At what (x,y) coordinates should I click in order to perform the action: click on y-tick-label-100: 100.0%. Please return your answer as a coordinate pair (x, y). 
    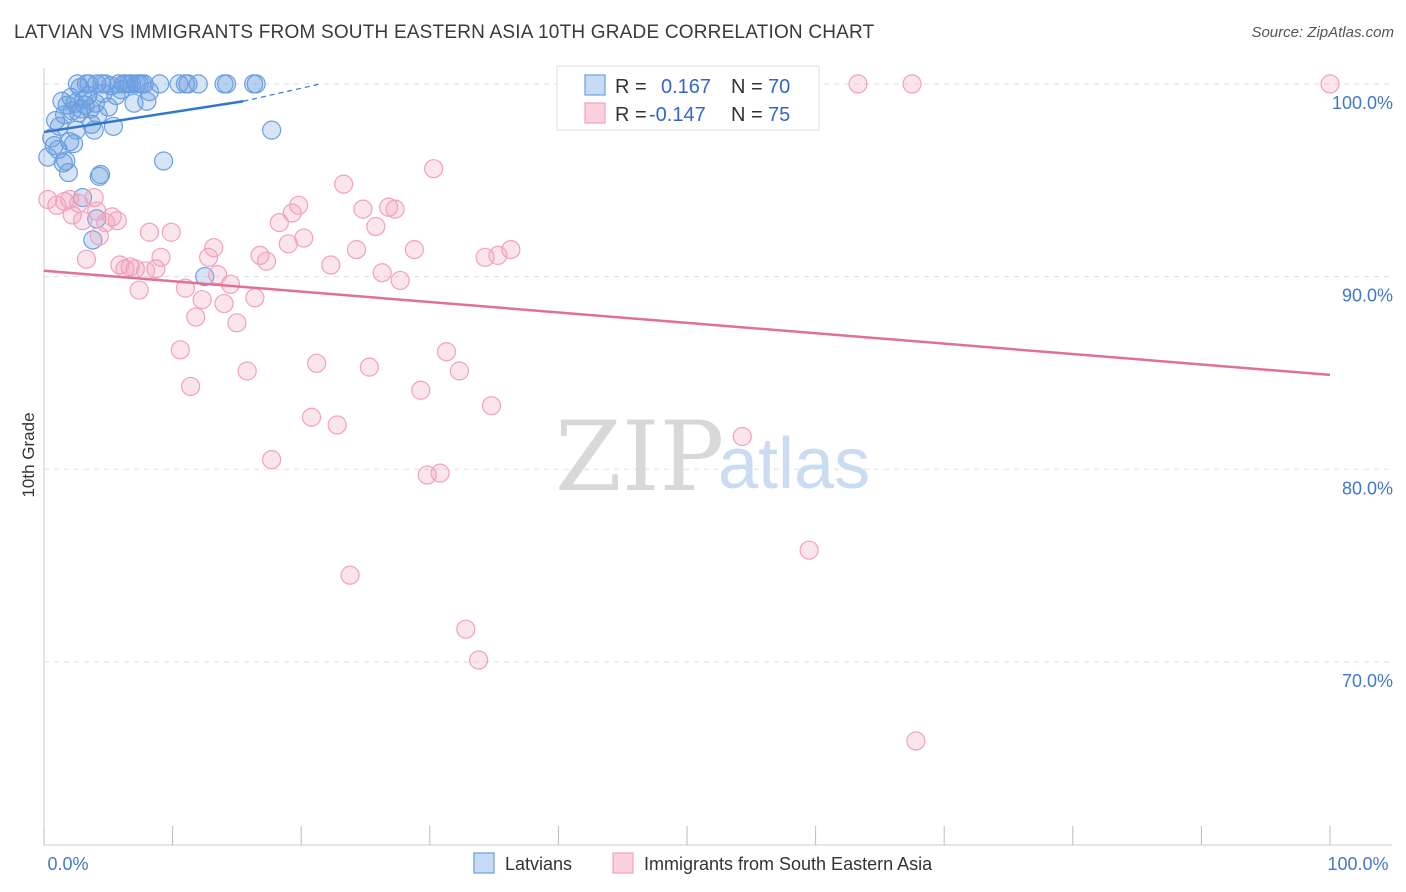
    Looking at the image, I should click on (1362, 103).